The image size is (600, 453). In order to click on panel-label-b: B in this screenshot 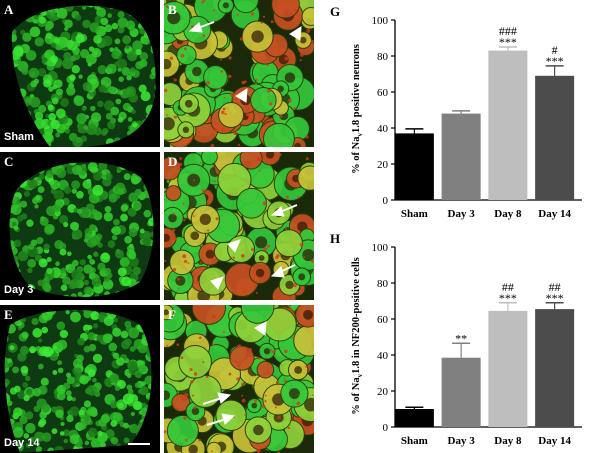, I will do `click(172, 9)`.